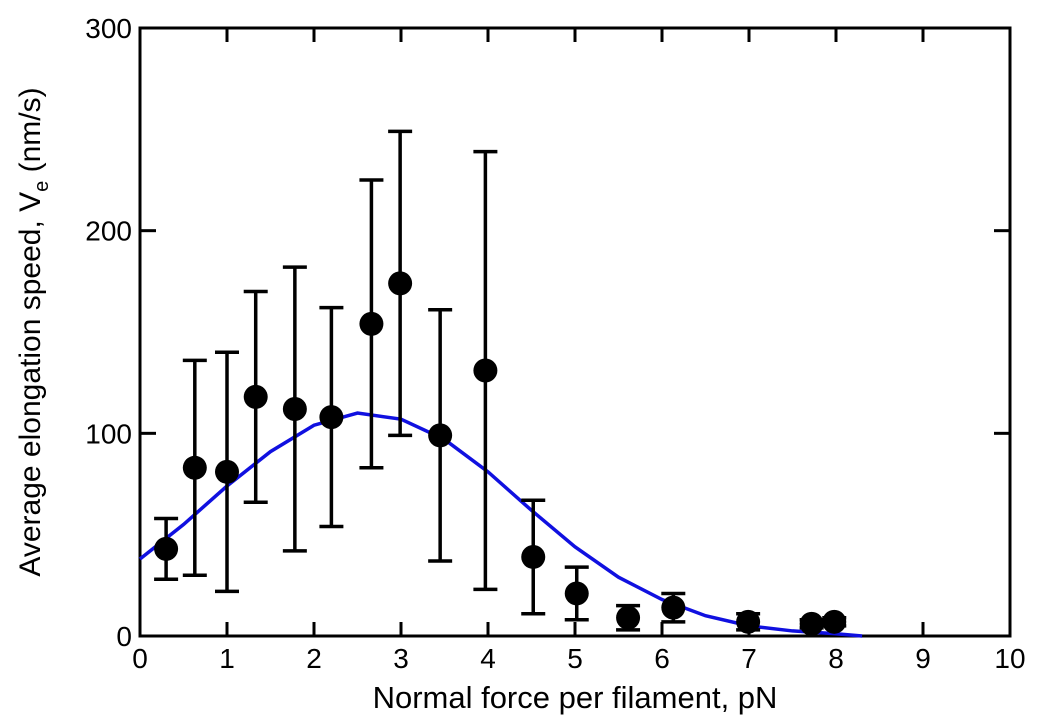  What do you see at coordinates (662, 658) in the screenshot?
I see `x-tick-label: 6` at bounding box center [662, 658].